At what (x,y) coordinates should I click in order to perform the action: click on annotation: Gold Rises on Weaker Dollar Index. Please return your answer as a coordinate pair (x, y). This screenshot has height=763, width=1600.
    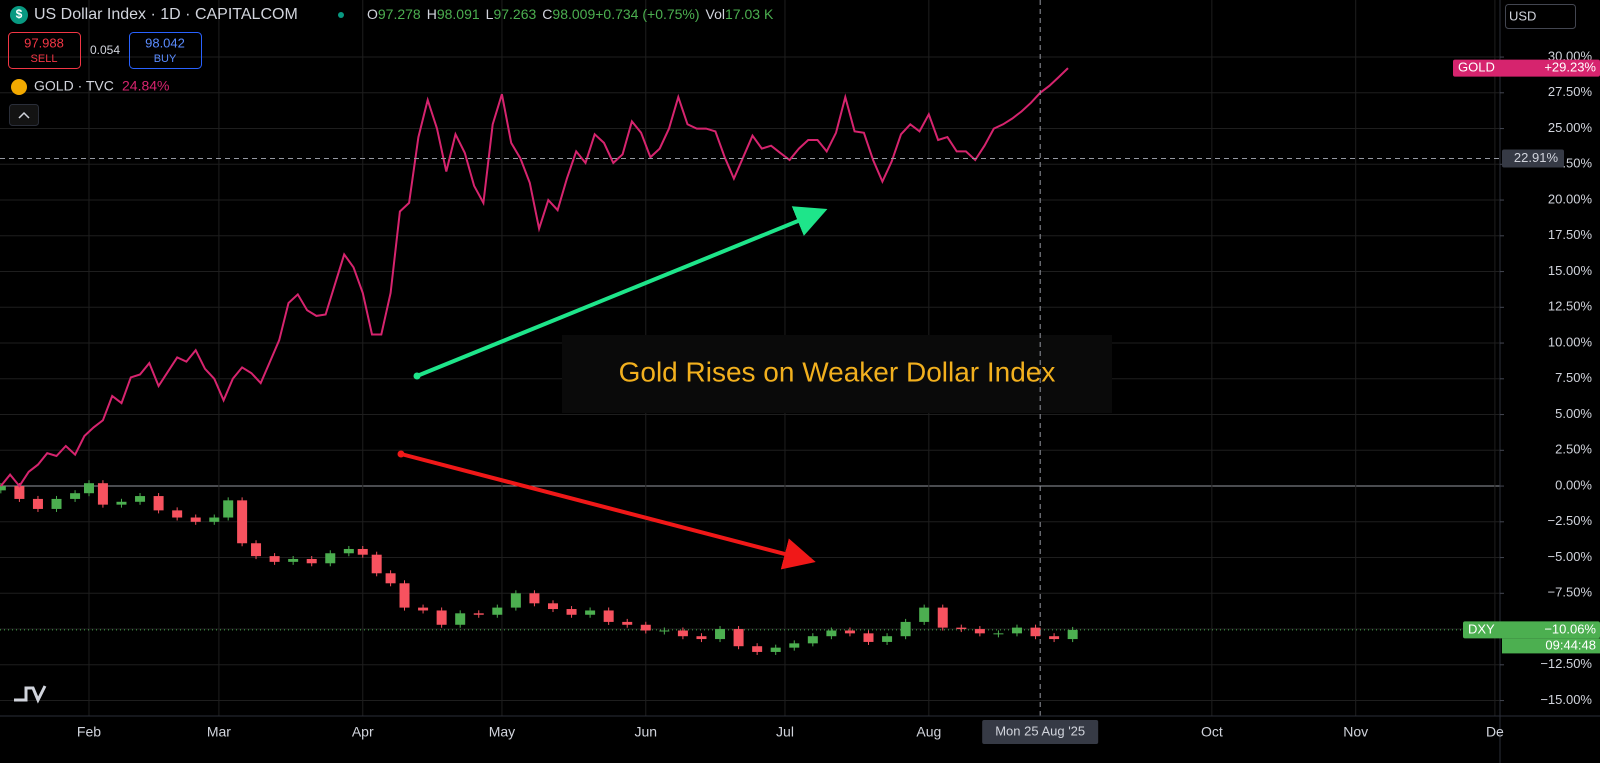
    Looking at the image, I should click on (837, 371).